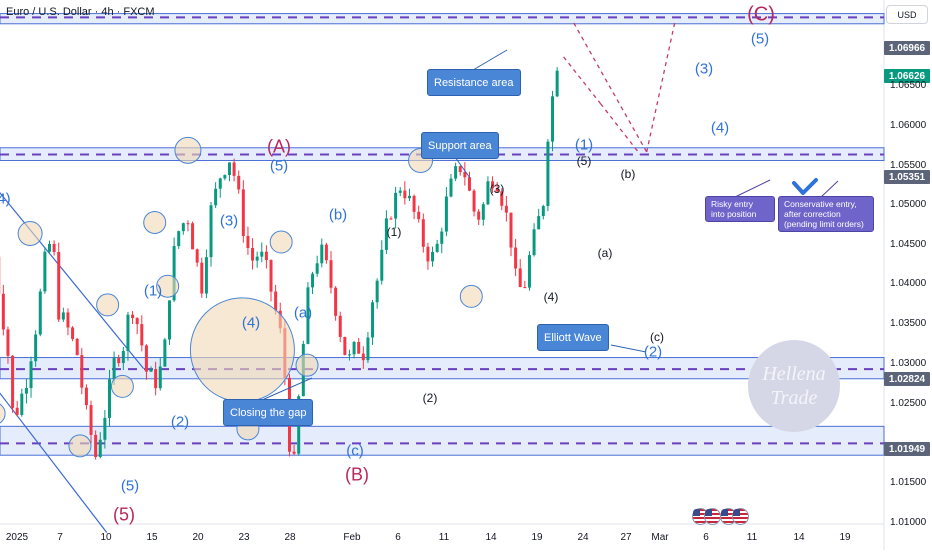 The image size is (932, 555). I want to click on price-label-gap-lower: 1.01949, so click(907, 449).